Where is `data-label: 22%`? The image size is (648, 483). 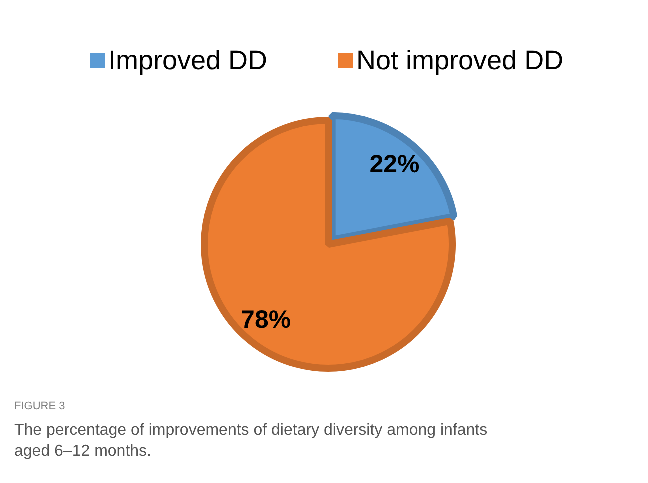 data-label: 22% is located at coordinates (395, 164).